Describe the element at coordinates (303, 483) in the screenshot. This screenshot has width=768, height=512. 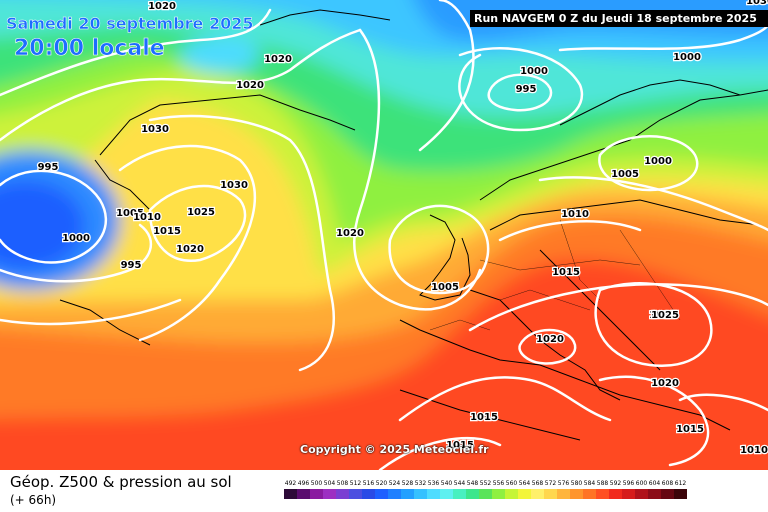
I see `scale-label: 496` at that location.